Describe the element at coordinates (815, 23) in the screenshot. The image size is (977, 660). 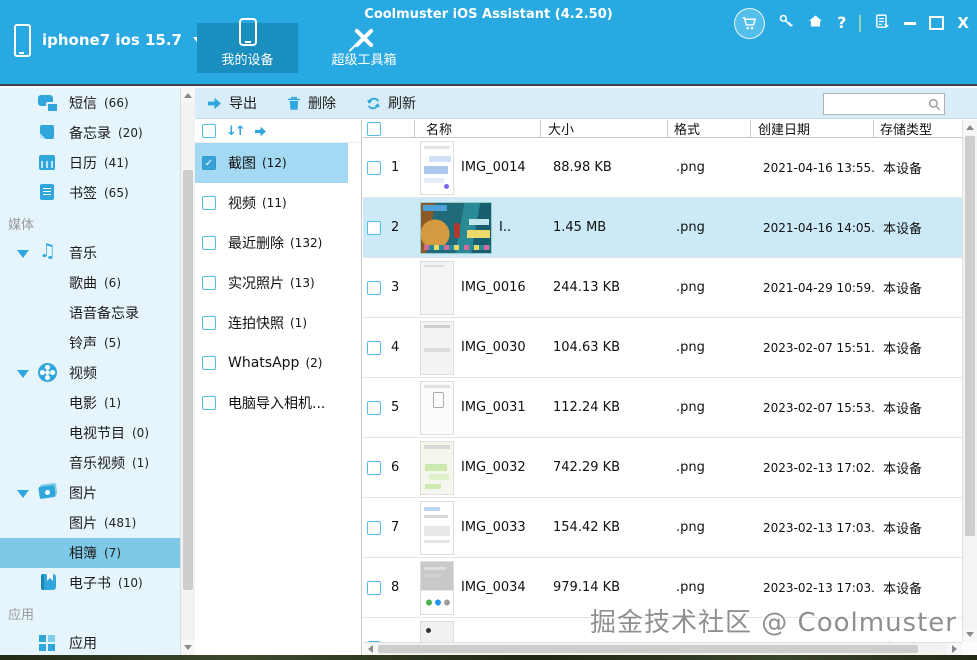
I see `home-icon` at that location.